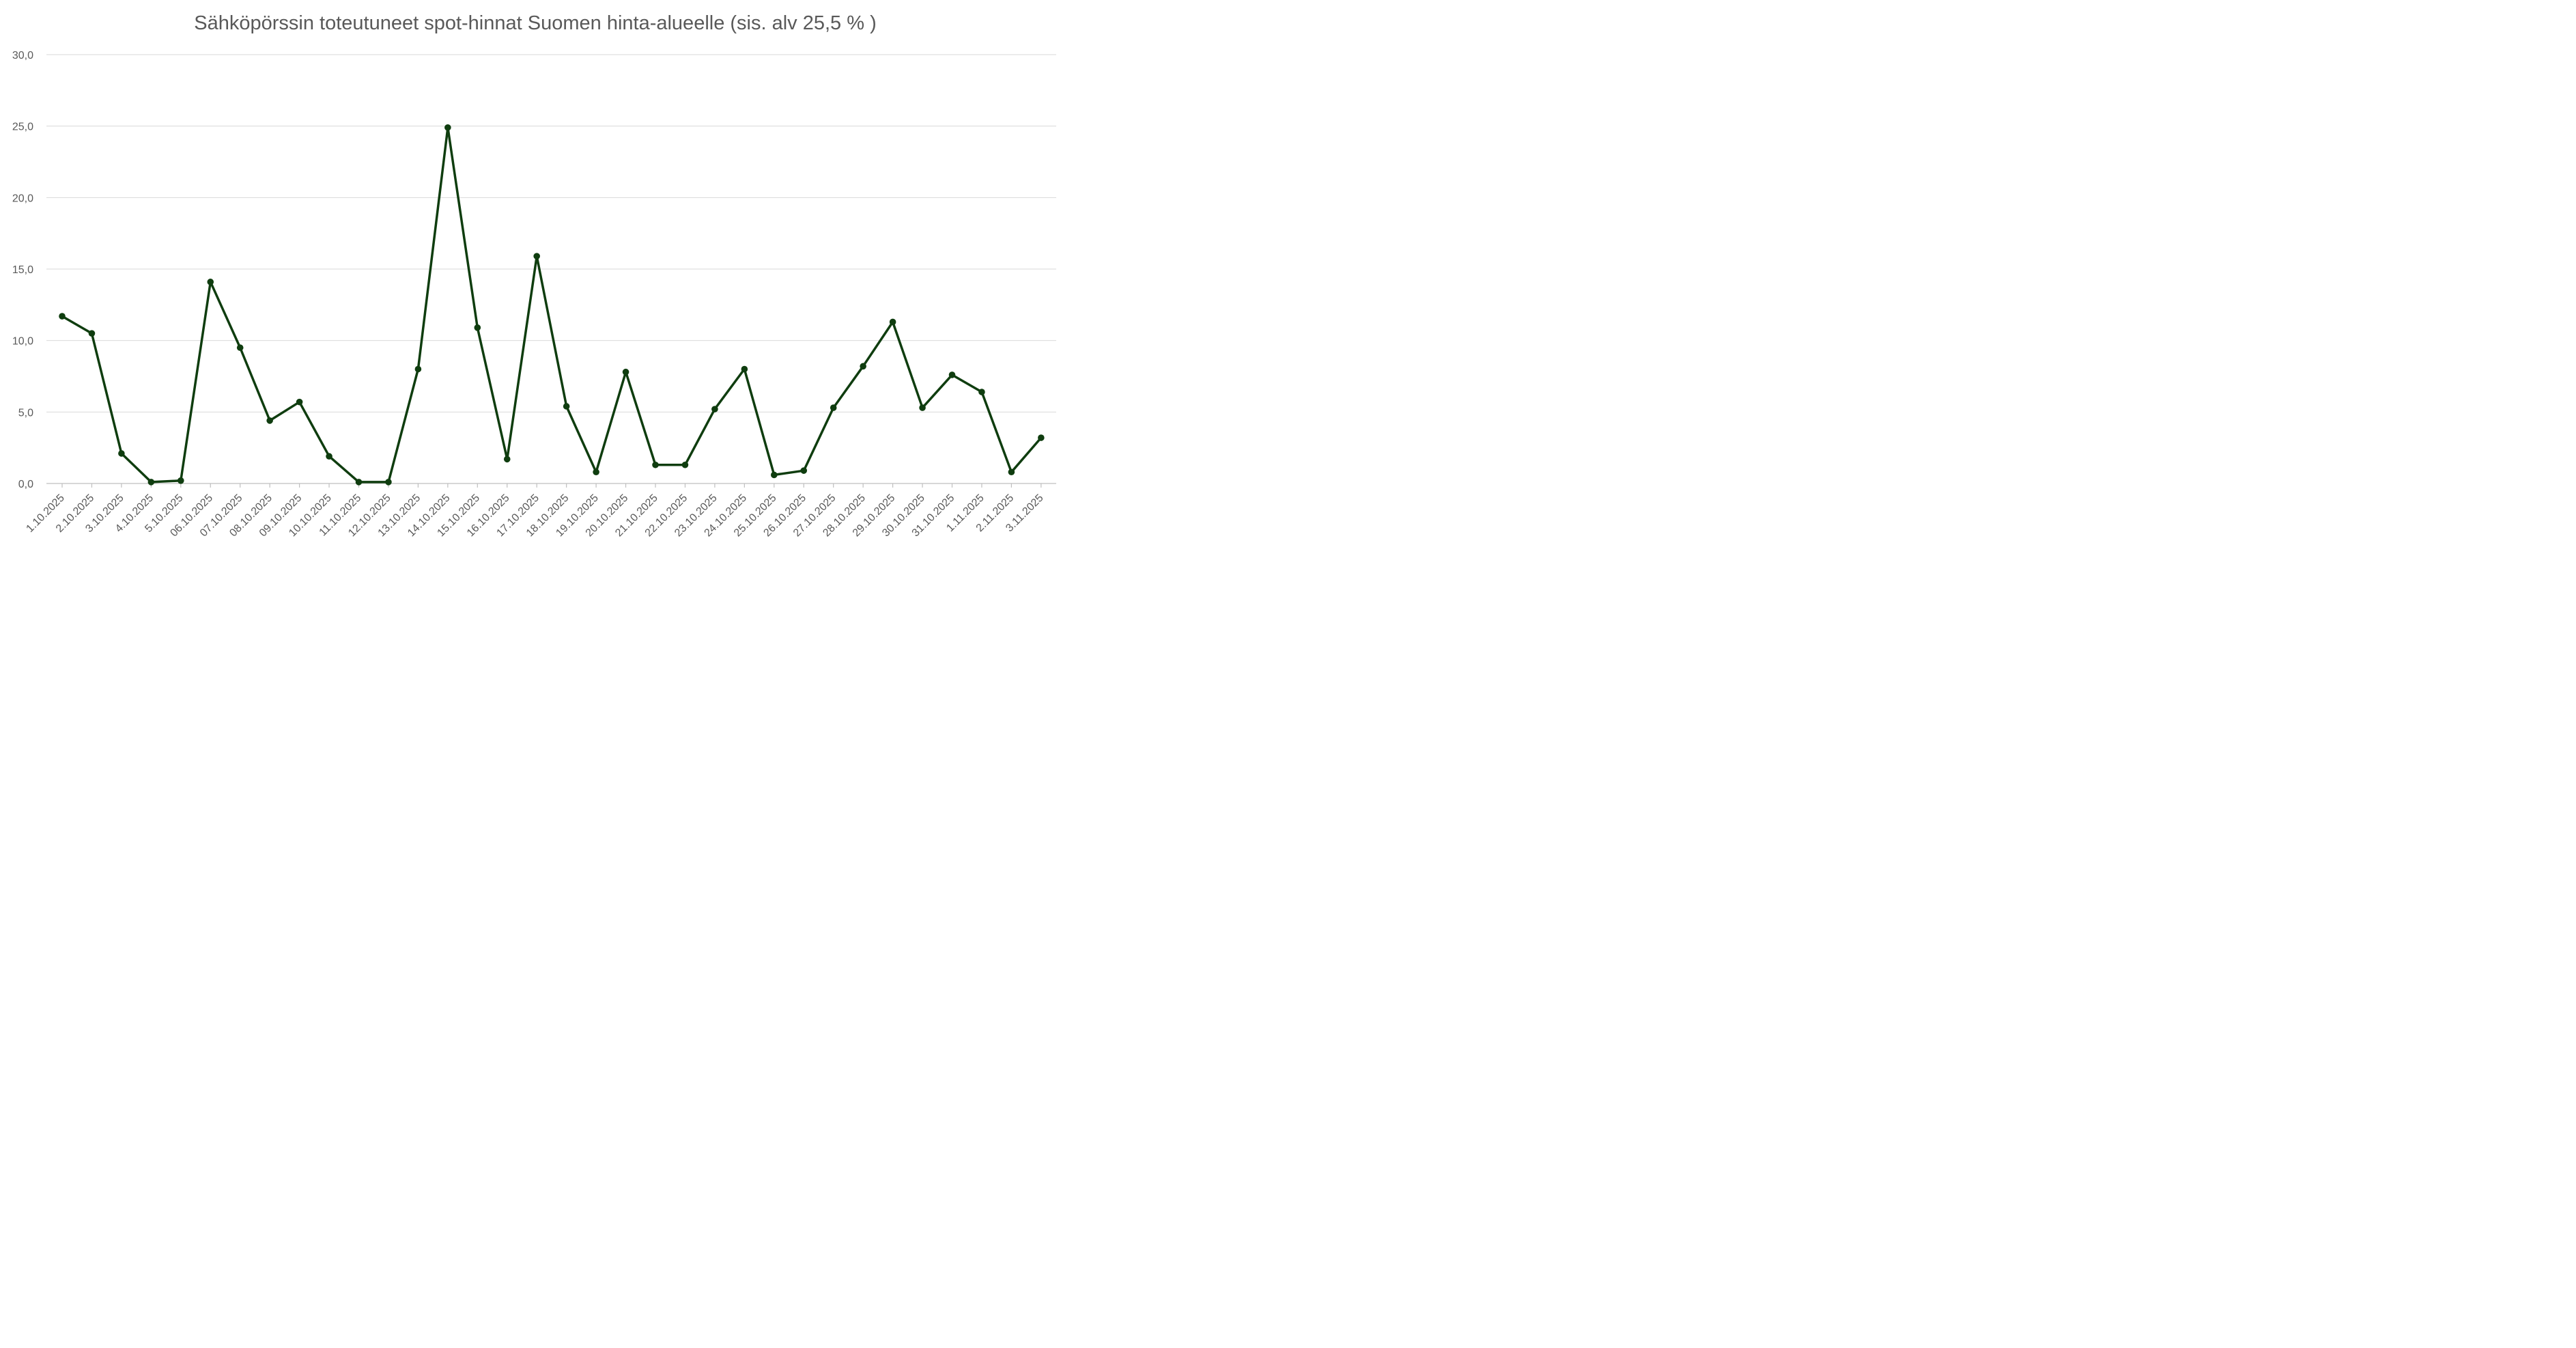 The height and width of the screenshot is (1348, 2576). I want to click on y-tick-label: 5,0, so click(25, 413).